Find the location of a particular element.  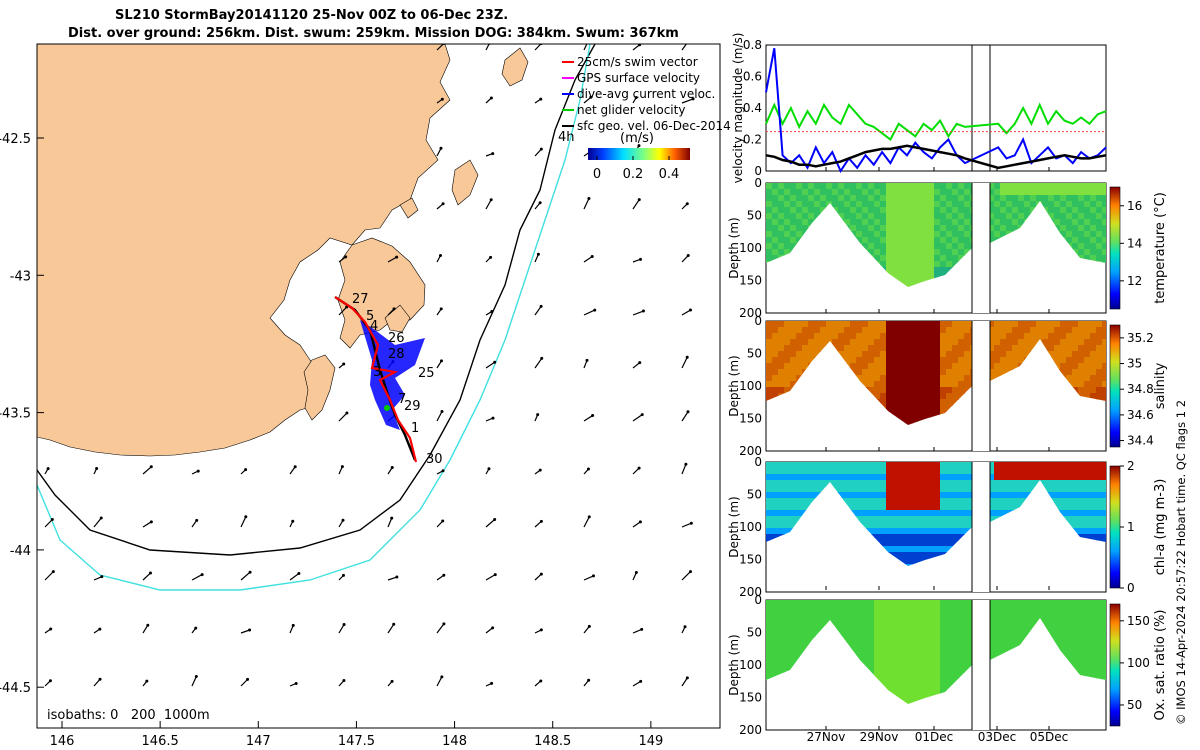

land-freycinet is located at coordinates (515, 67).